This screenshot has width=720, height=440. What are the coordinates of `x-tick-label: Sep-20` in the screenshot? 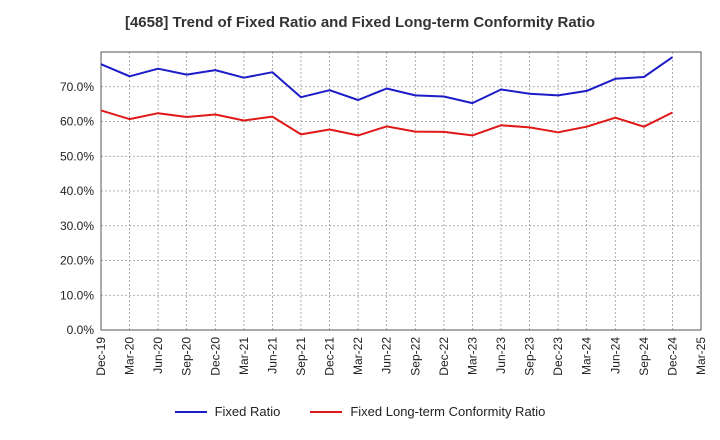 It's located at (187, 356).